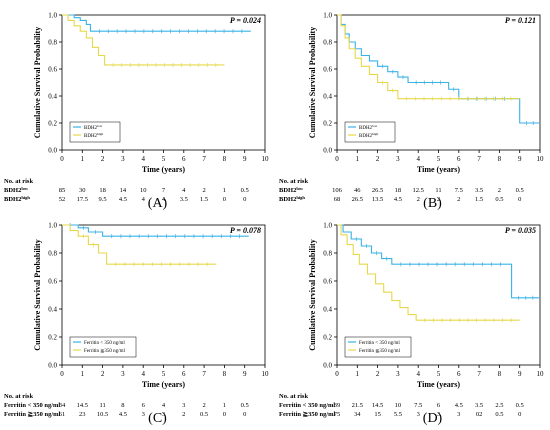 This screenshot has height=430, width=550. Describe the element at coordinates (337, 414) in the screenshot. I see `risk-value: 75` at that location.